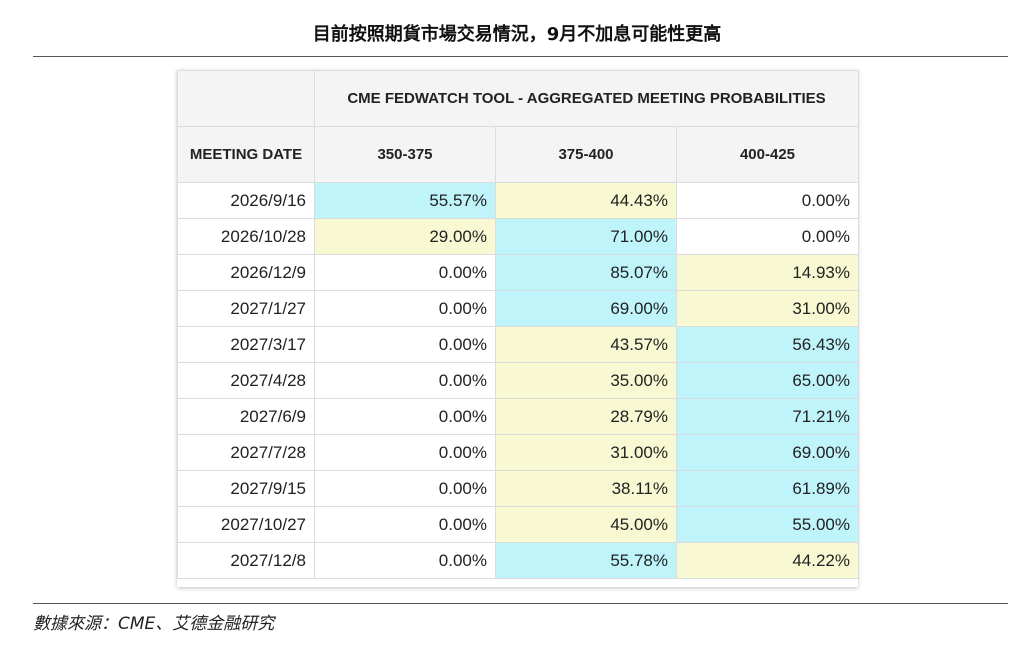 This screenshot has width=1034, height=649. I want to click on meeting-date-cell: 2027/1/27, so click(246, 308).